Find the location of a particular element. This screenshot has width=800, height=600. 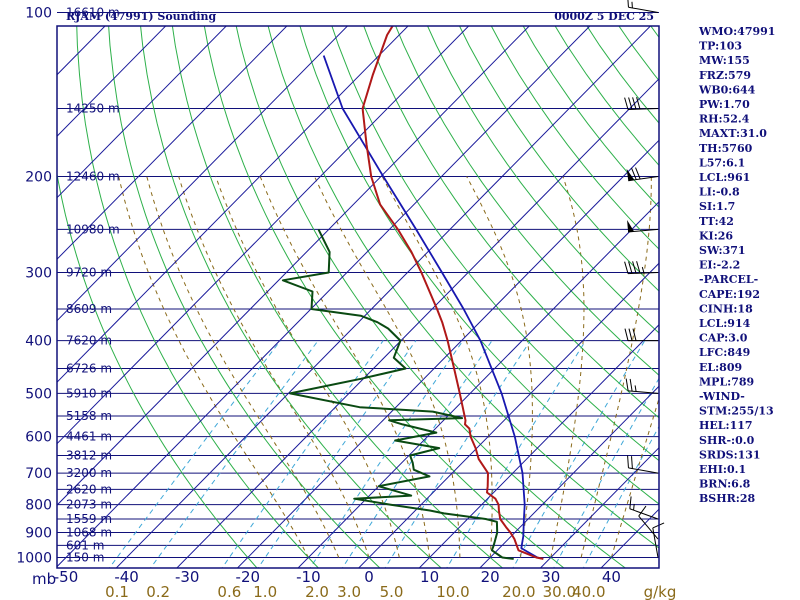

temperature-tick--30: -30 is located at coordinates (187, 577).